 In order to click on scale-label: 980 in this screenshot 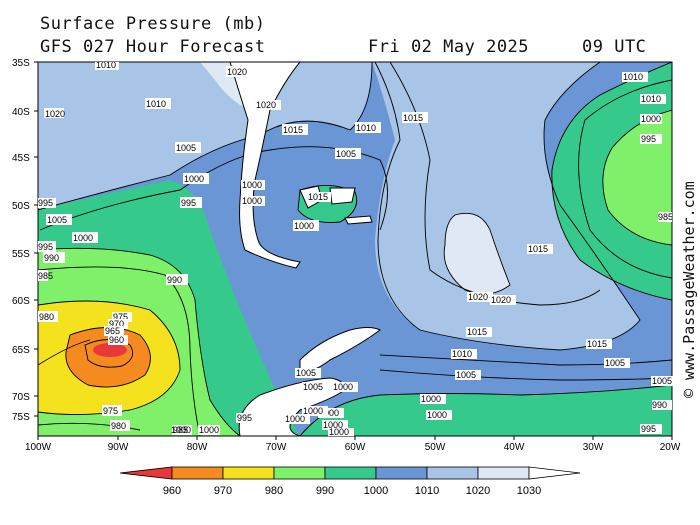, I will do `click(274, 491)`.